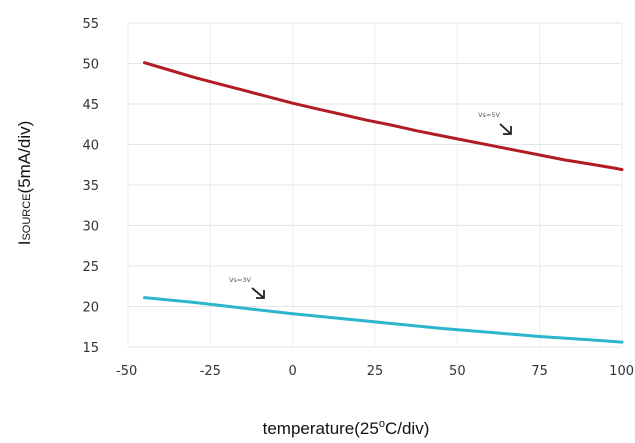 This screenshot has width=635, height=443. I want to click on series-annotation-1: Vs=5V, so click(489, 115).